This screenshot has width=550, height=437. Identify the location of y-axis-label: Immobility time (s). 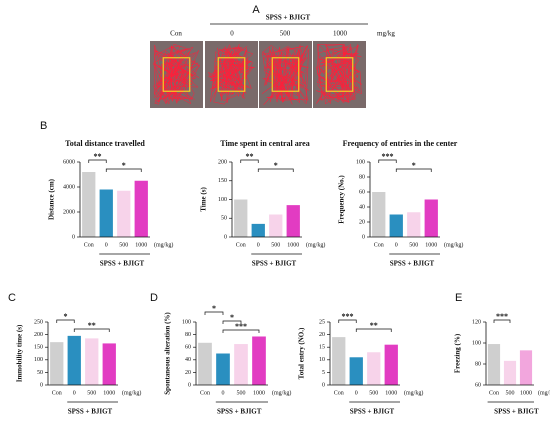
(20, 353).